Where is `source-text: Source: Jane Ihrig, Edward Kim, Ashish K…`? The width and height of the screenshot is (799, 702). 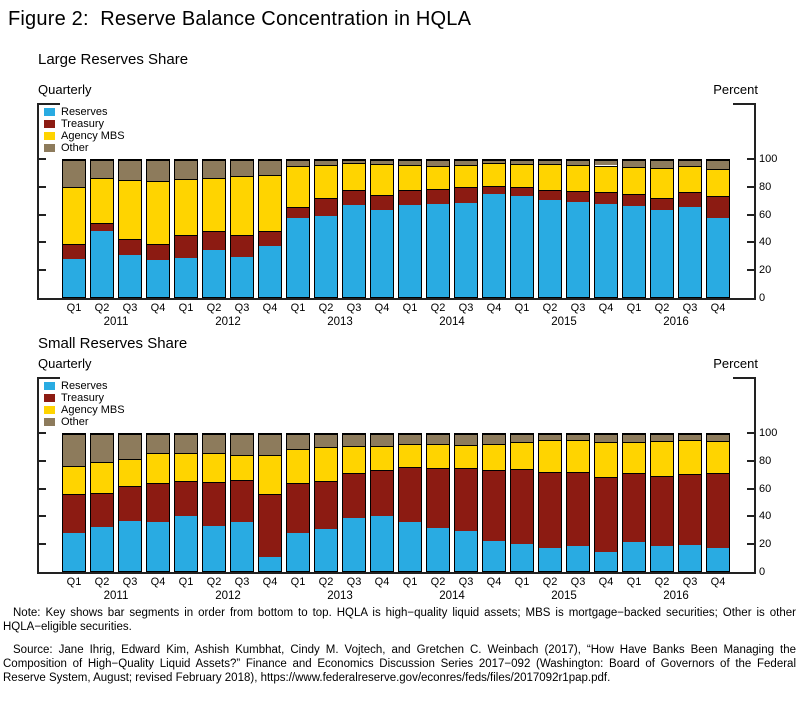 source-text: Source: Jane Ihrig, Edward Kim, Ashish K… is located at coordinates (399, 664).